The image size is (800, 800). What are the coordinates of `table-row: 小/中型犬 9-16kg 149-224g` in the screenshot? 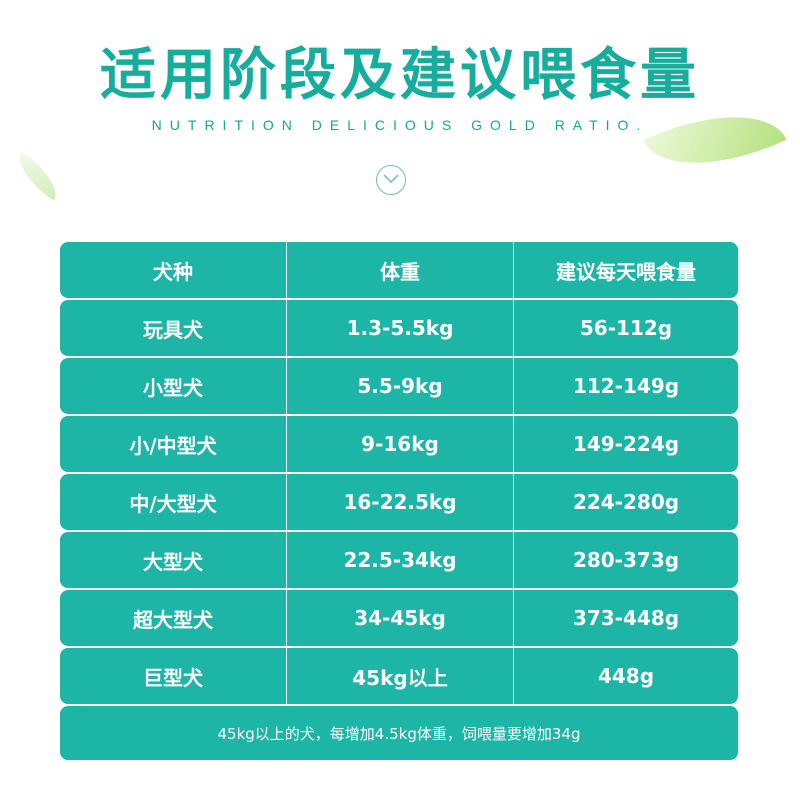 It's located at (399, 444).